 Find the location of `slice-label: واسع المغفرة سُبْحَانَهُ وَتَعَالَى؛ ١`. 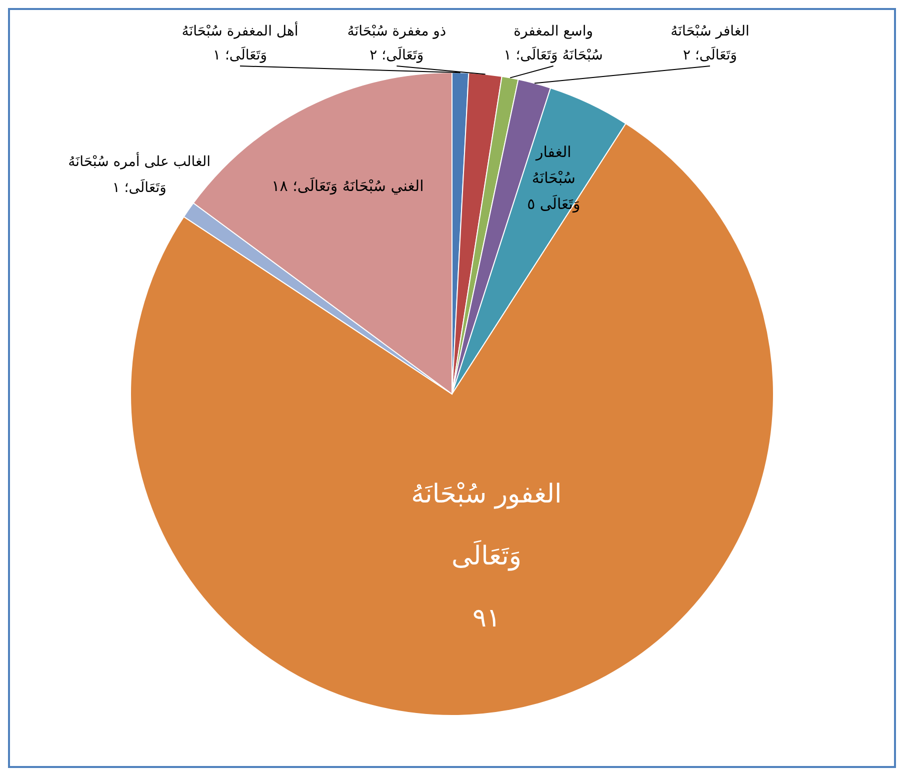

slice-label: واسع المغفرة سُبْحَانَهُ وَتَعَالَى؛ ١ is located at coordinates (553, 44).